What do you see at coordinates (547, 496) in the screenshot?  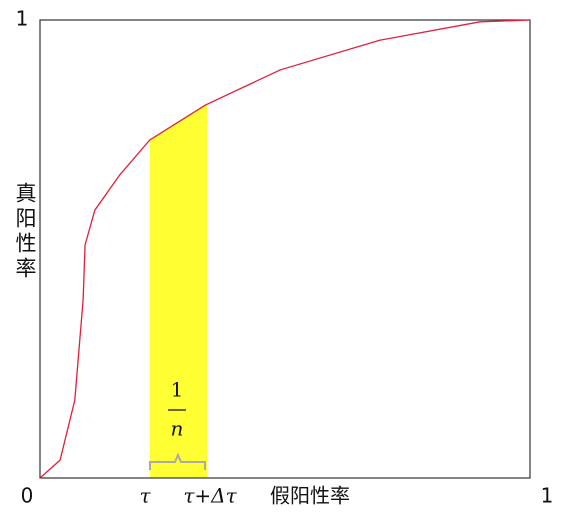 I see `x-tick-label: 1` at bounding box center [547, 496].